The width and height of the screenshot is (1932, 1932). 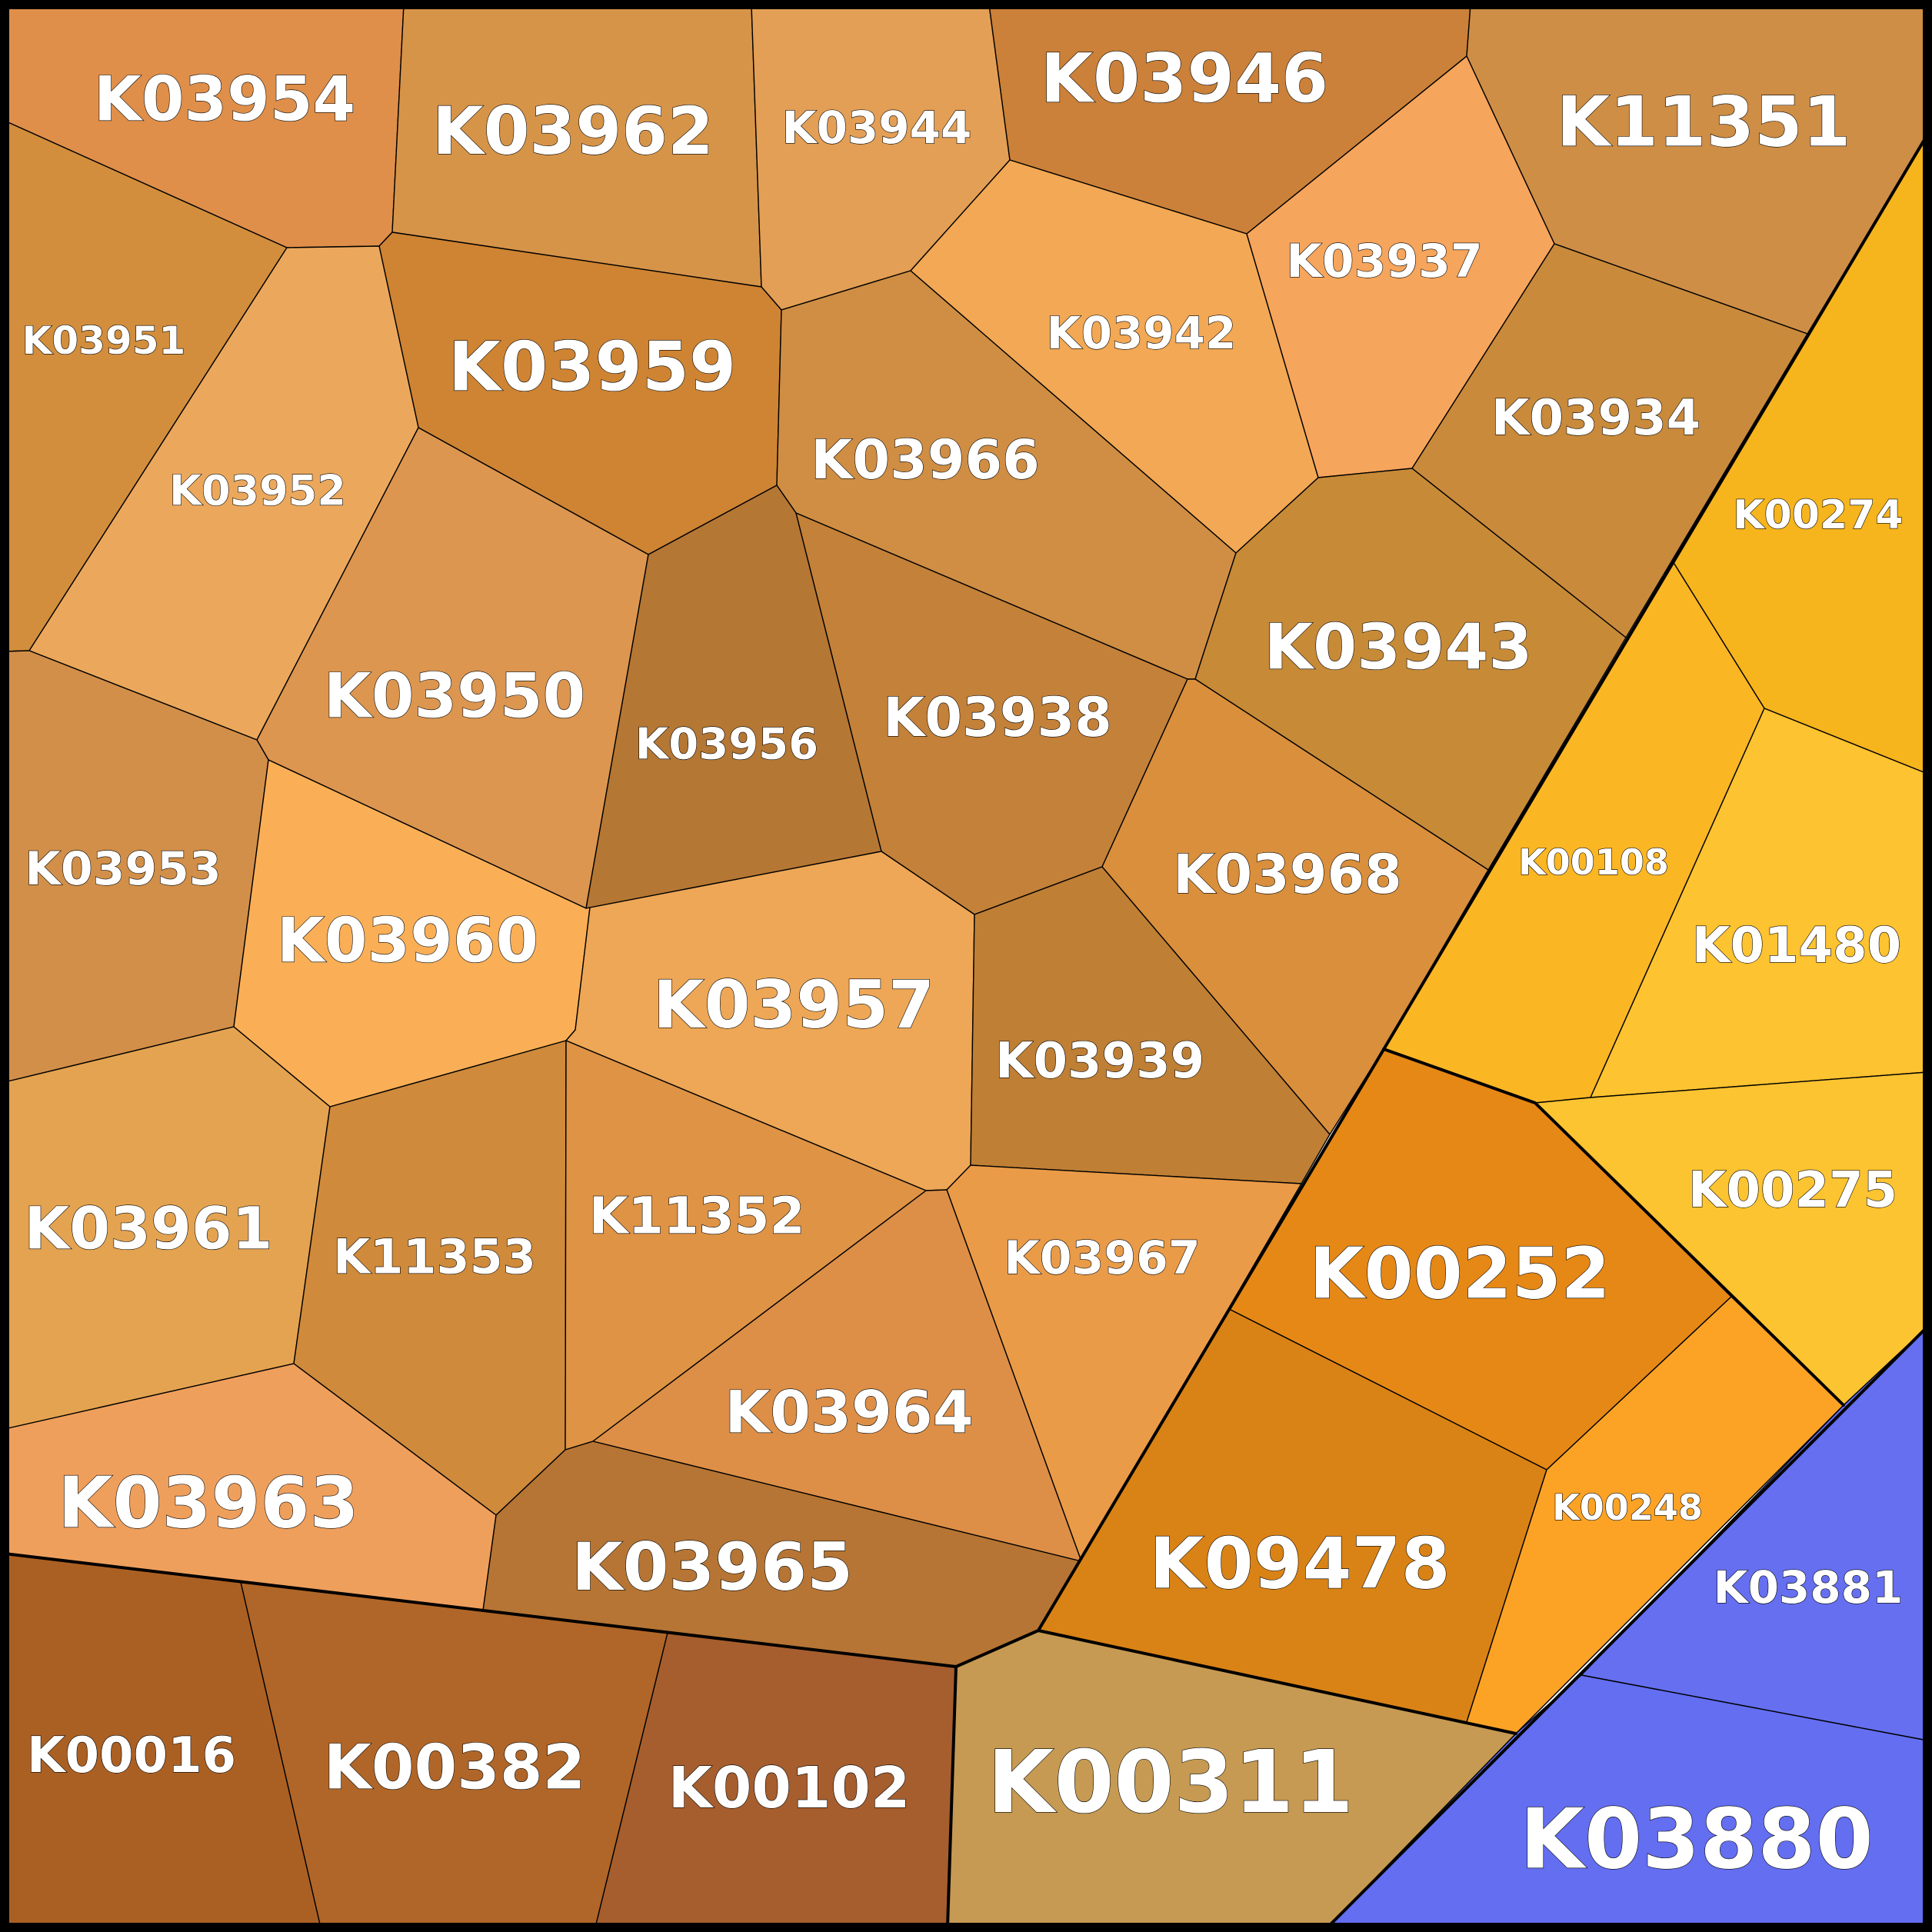 What do you see at coordinates (454, 696) in the screenshot?
I see `label-K03950: K03950` at bounding box center [454, 696].